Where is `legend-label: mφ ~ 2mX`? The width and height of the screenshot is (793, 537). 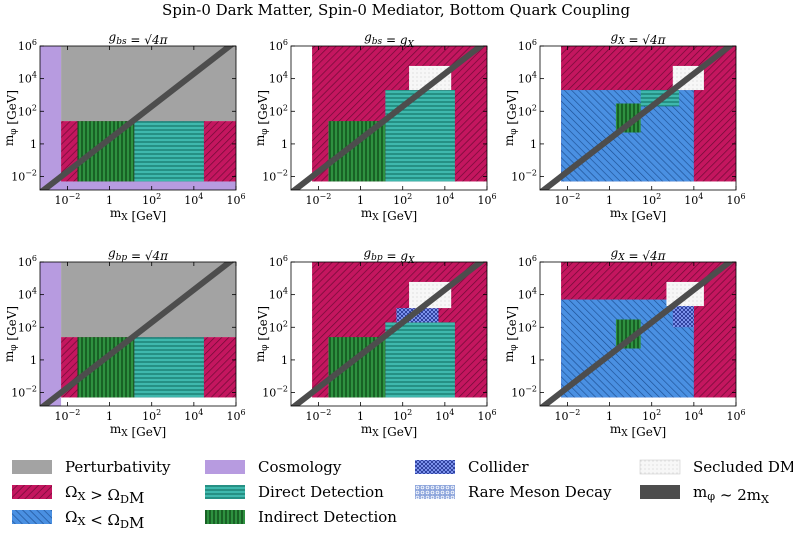
legend-label: mφ ~ 2mX is located at coordinates (731, 494).